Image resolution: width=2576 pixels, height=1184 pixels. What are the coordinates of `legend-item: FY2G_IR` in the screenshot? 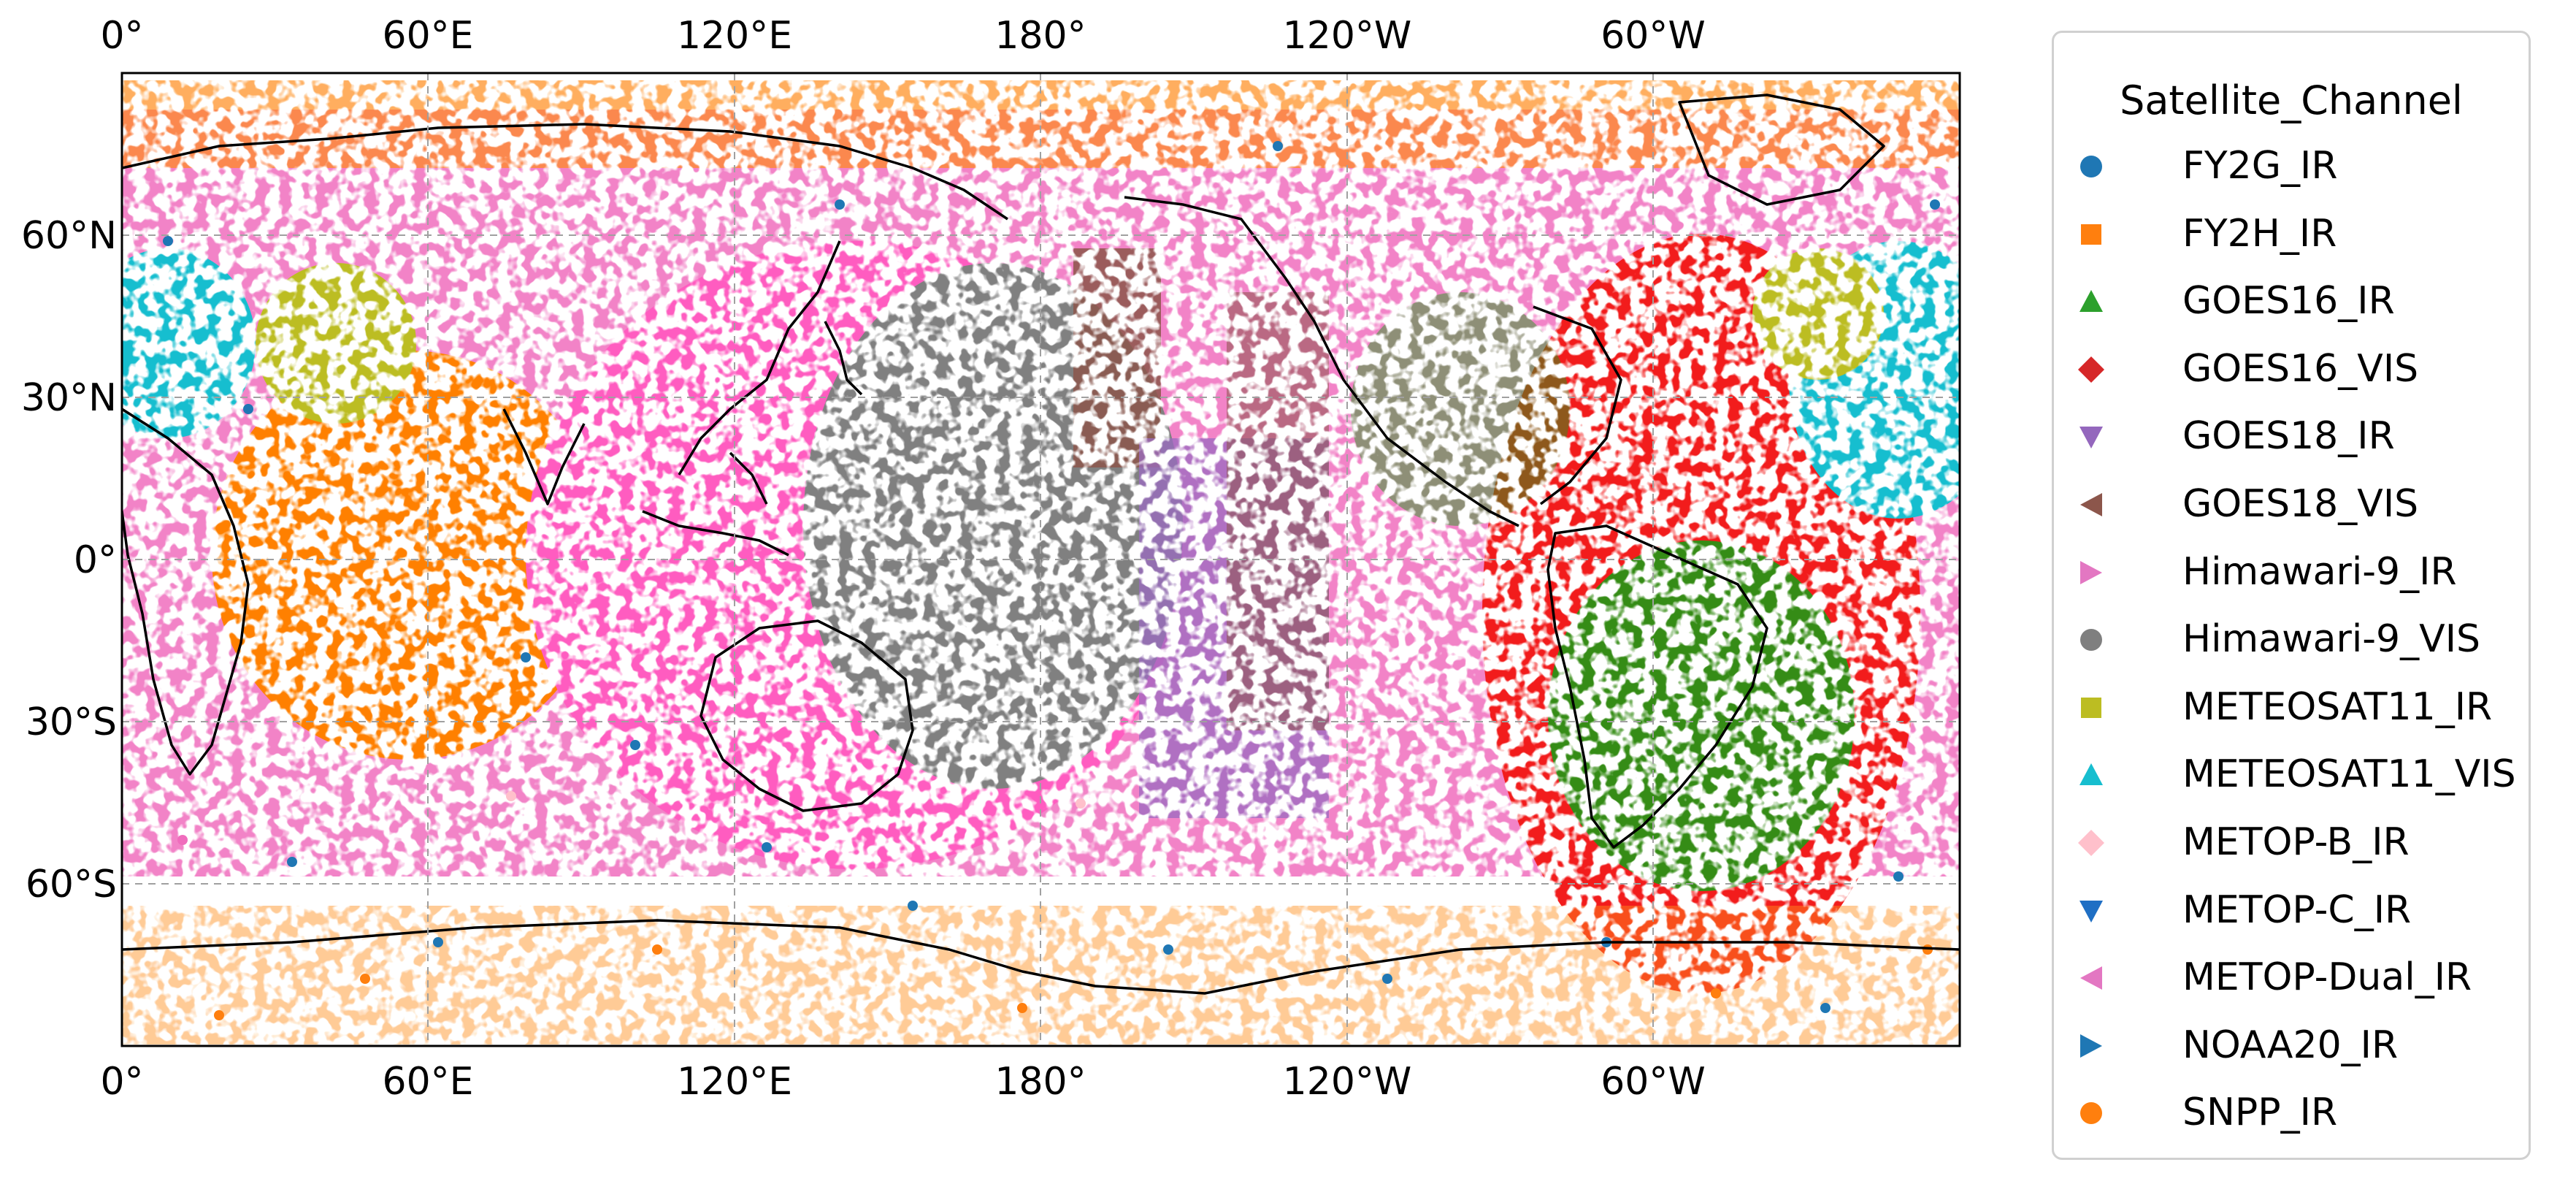 It's located at (2291, 167).